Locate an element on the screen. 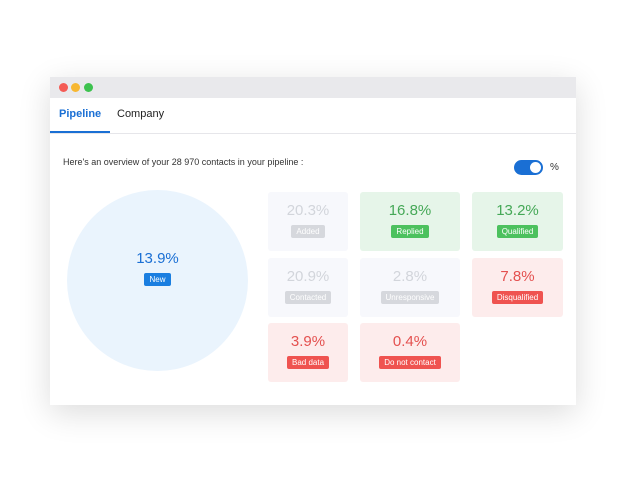 The height and width of the screenshot is (487, 635). stage-value: 13.2% is located at coordinates (517, 210).